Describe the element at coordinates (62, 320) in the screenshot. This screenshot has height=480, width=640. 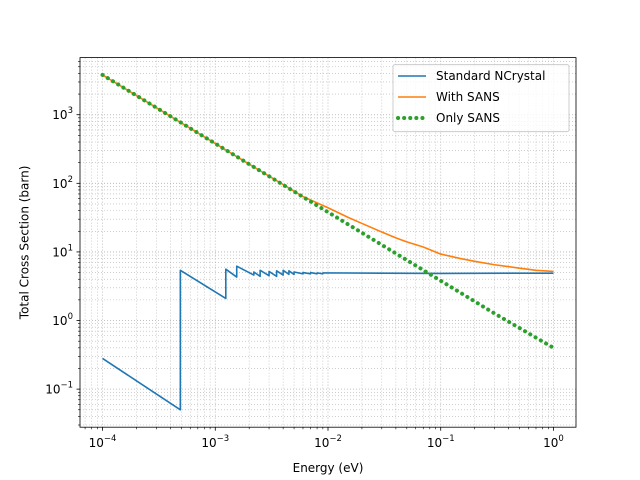
I see `y-tick-label: 10⁰` at that location.